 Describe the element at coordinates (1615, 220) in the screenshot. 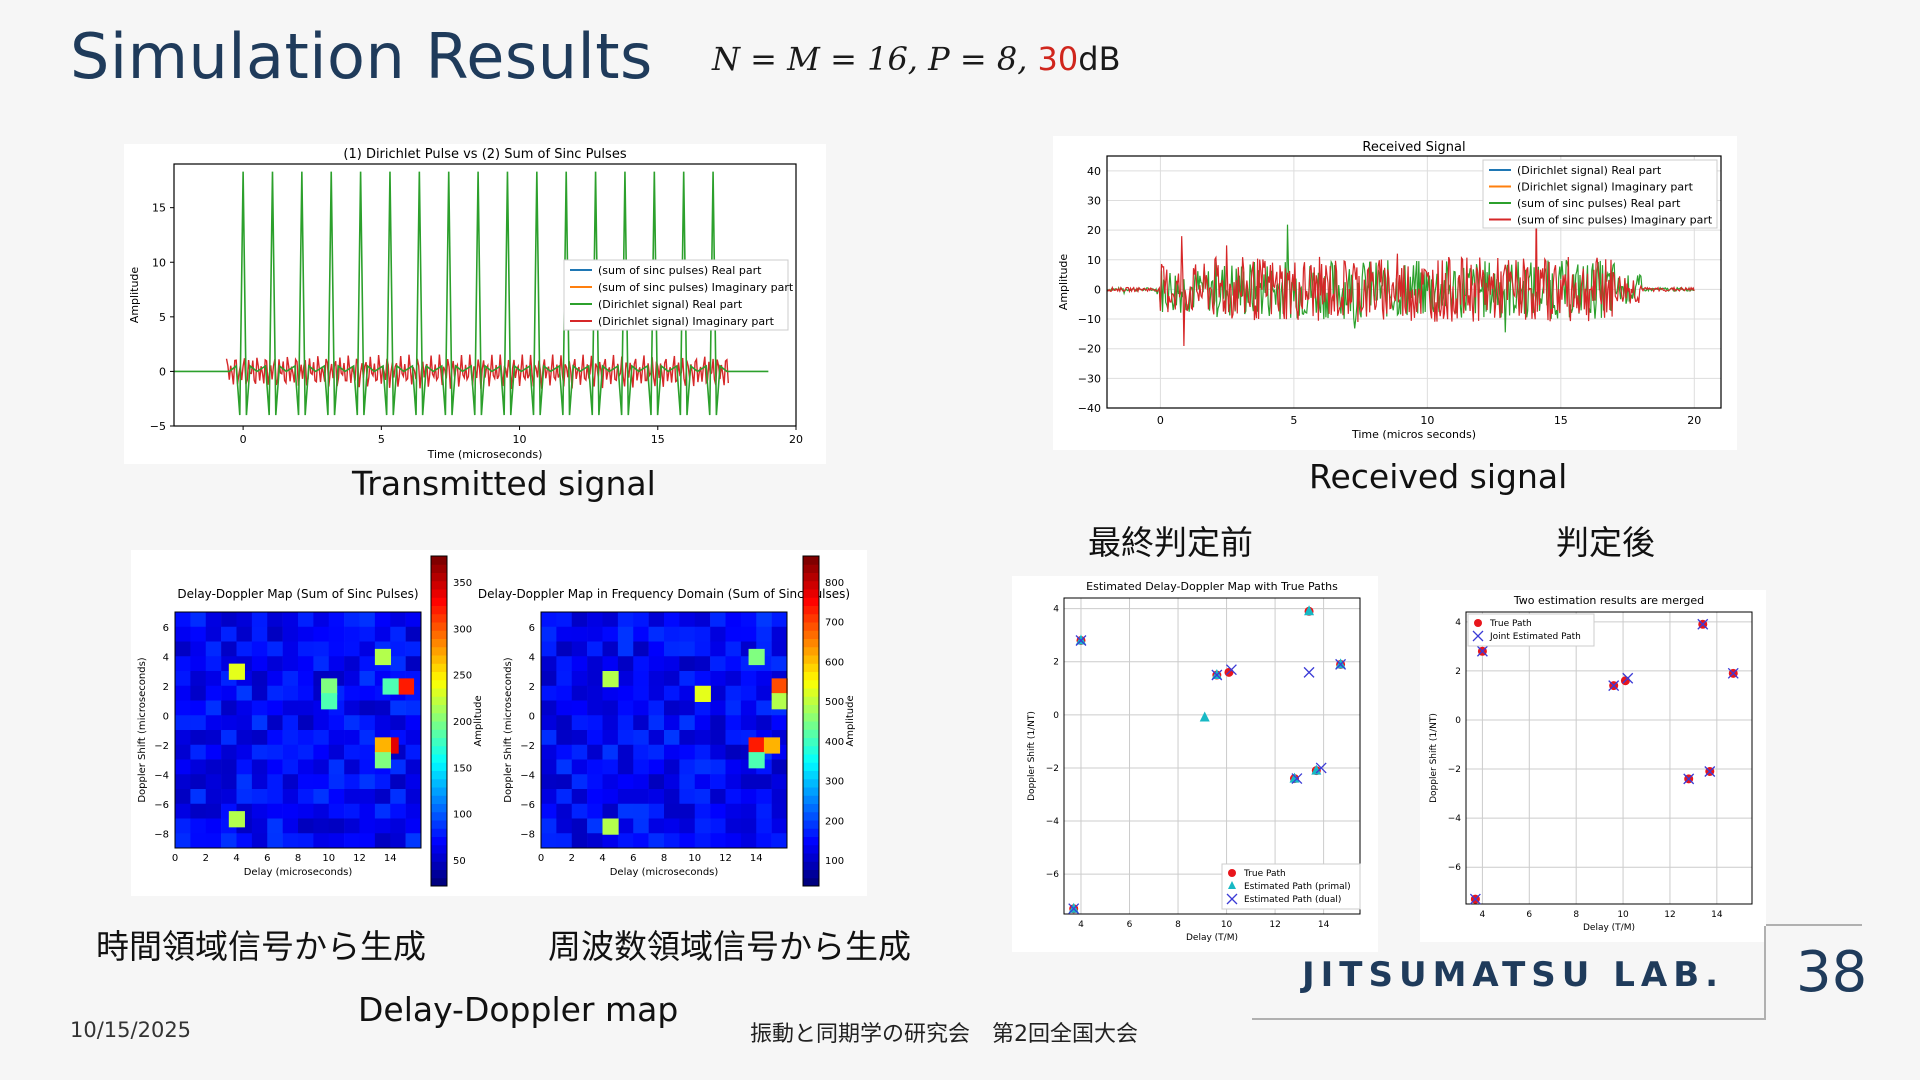

I see `legend-entry: (sum of sinc pulses) Imaginary part` at that location.